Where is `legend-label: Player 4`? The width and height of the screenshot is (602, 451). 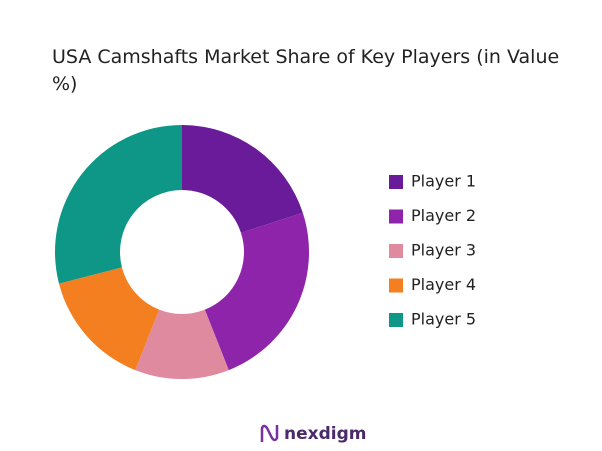
legend-label: Player 4 is located at coordinates (443, 284).